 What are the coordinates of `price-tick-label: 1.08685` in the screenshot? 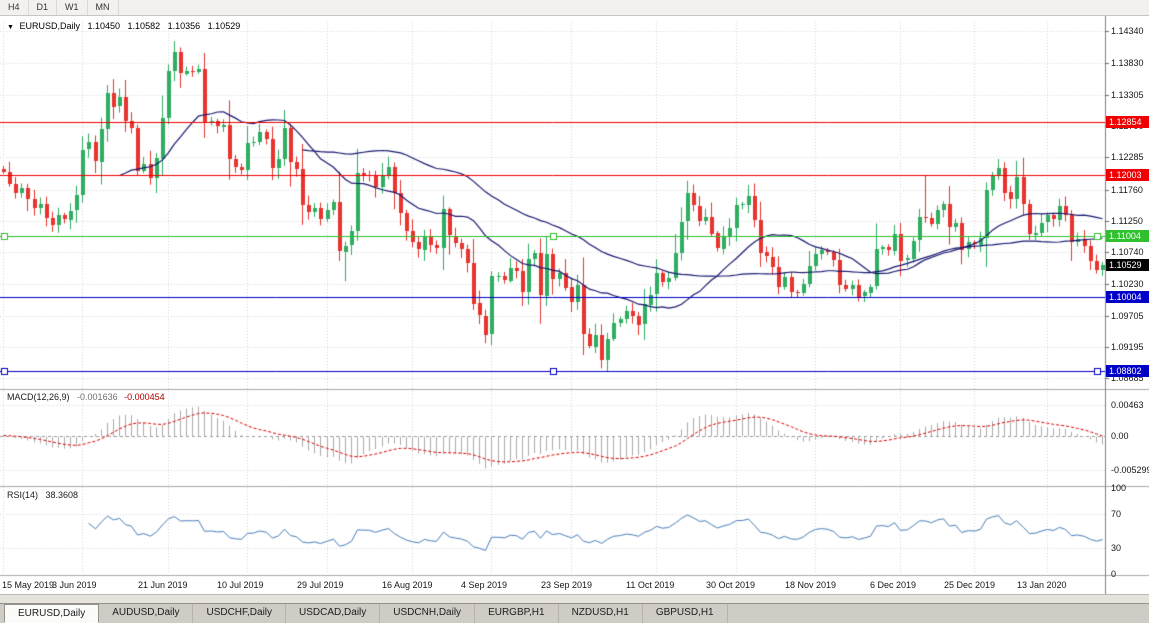 It's located at (1127, 378).